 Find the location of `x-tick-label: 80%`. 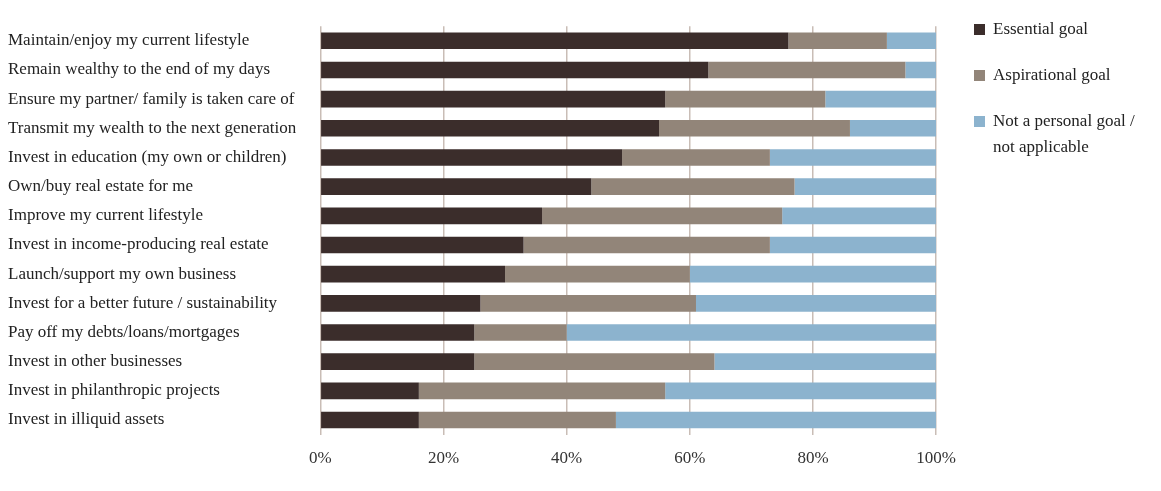

x-tick-label: 80% is located at coordinates (813, 458).